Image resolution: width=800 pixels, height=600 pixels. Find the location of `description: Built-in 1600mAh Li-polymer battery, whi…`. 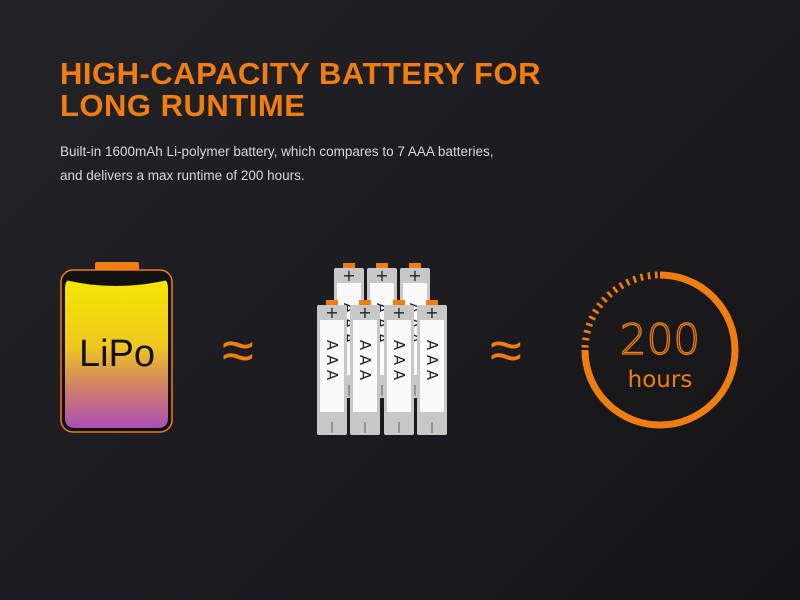

description: Built-in 1600mAh Li-polymer battery, whi… is located at coordinates (276, 164).